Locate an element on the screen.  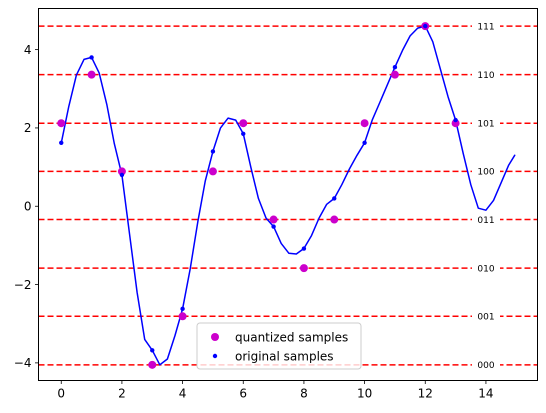
y-tick-label: 4 is located at coordinates (28, 50).